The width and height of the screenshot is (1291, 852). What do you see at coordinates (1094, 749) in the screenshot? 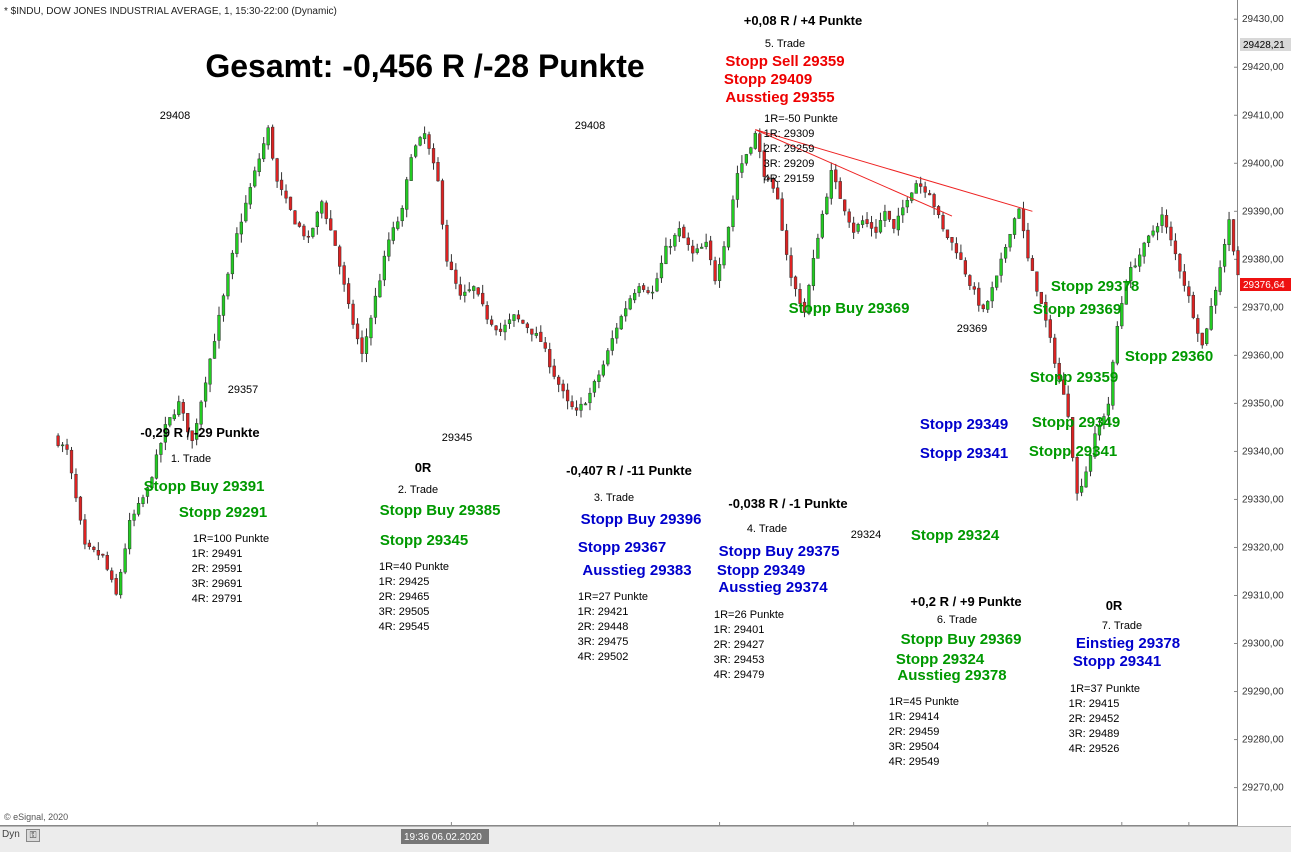
I see `annotation-label: 4R: 29526` at bounding box center [1094, 749].